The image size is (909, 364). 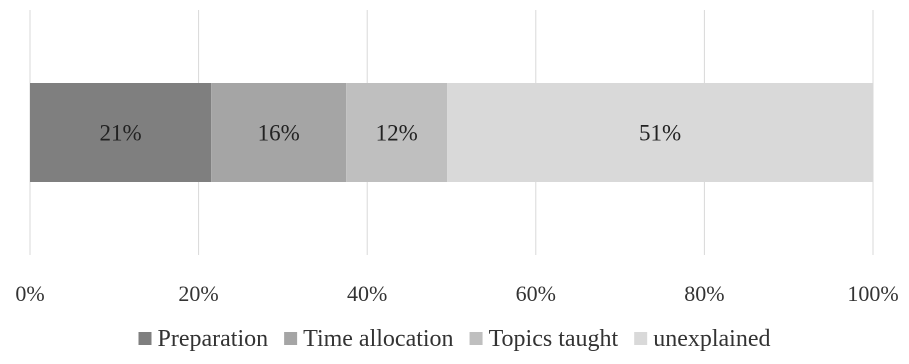 I want to click on x-tick-label-2: 40%, so click(x=367, y=293).